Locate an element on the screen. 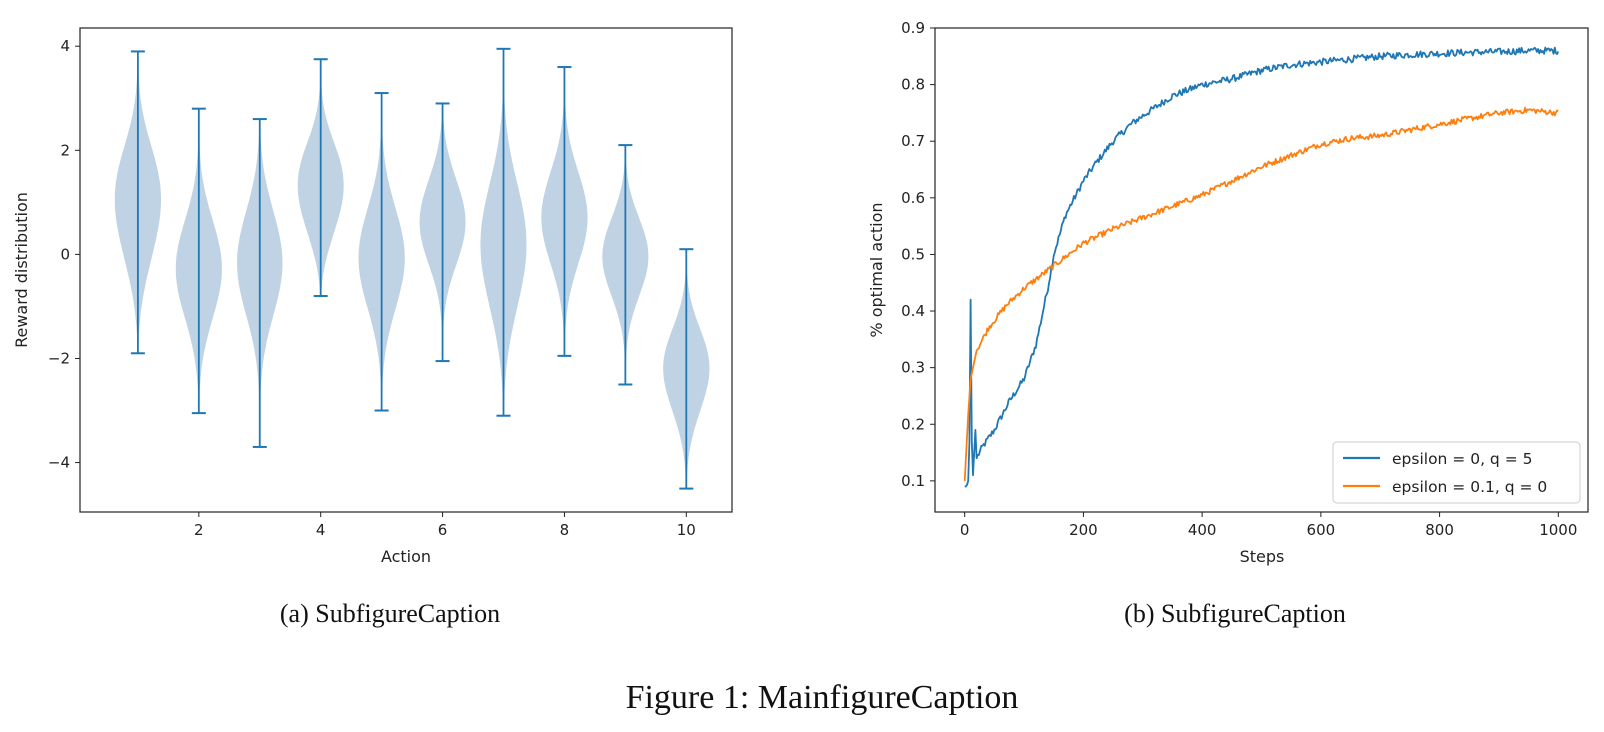 Image resolution: width=1604 pixels, height=732 pixels. x-tick-label-b: 600 is located at coordinates (1321, 530).